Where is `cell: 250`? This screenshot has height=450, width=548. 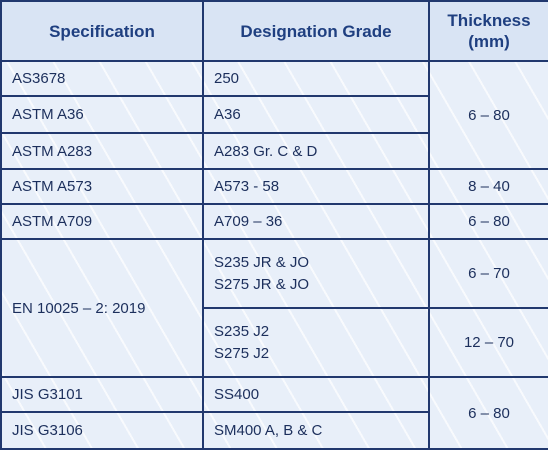
cell: 250 is located at coordinates (316, 78).